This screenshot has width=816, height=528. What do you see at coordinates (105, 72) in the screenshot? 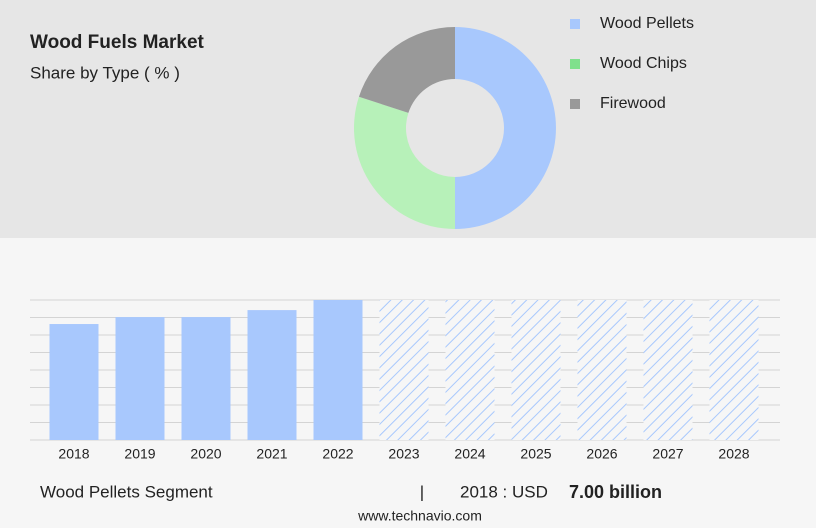
I see `chart-subtitle: Share by Type ( % )` at bounding box center [105, 72].